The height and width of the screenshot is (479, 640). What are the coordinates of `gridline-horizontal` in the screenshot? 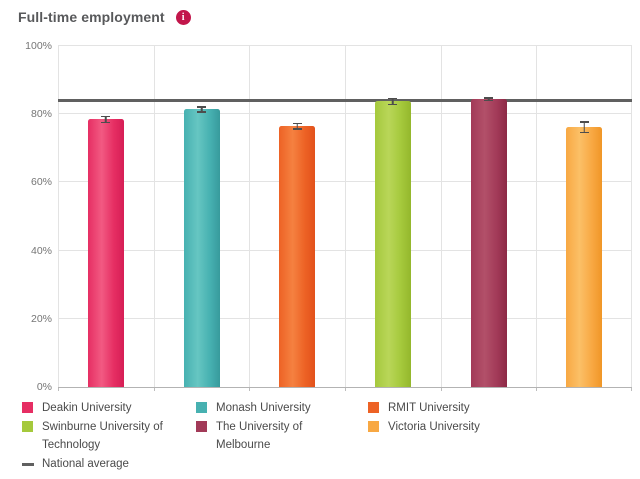 It's located at (345, 45).